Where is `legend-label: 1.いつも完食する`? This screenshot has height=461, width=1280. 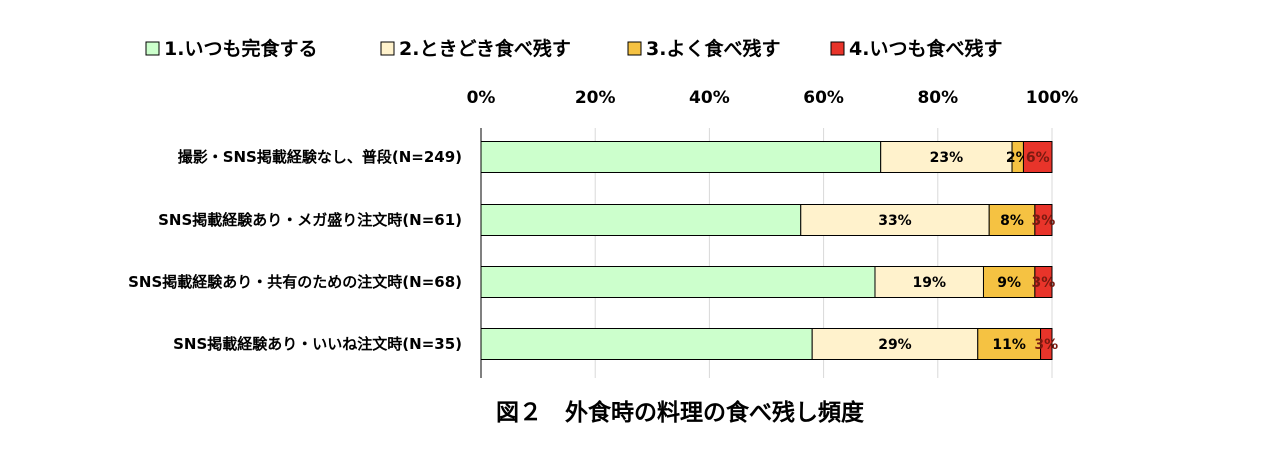 legend-label: 1.いつも完食する is located at coordinates (240, 48).